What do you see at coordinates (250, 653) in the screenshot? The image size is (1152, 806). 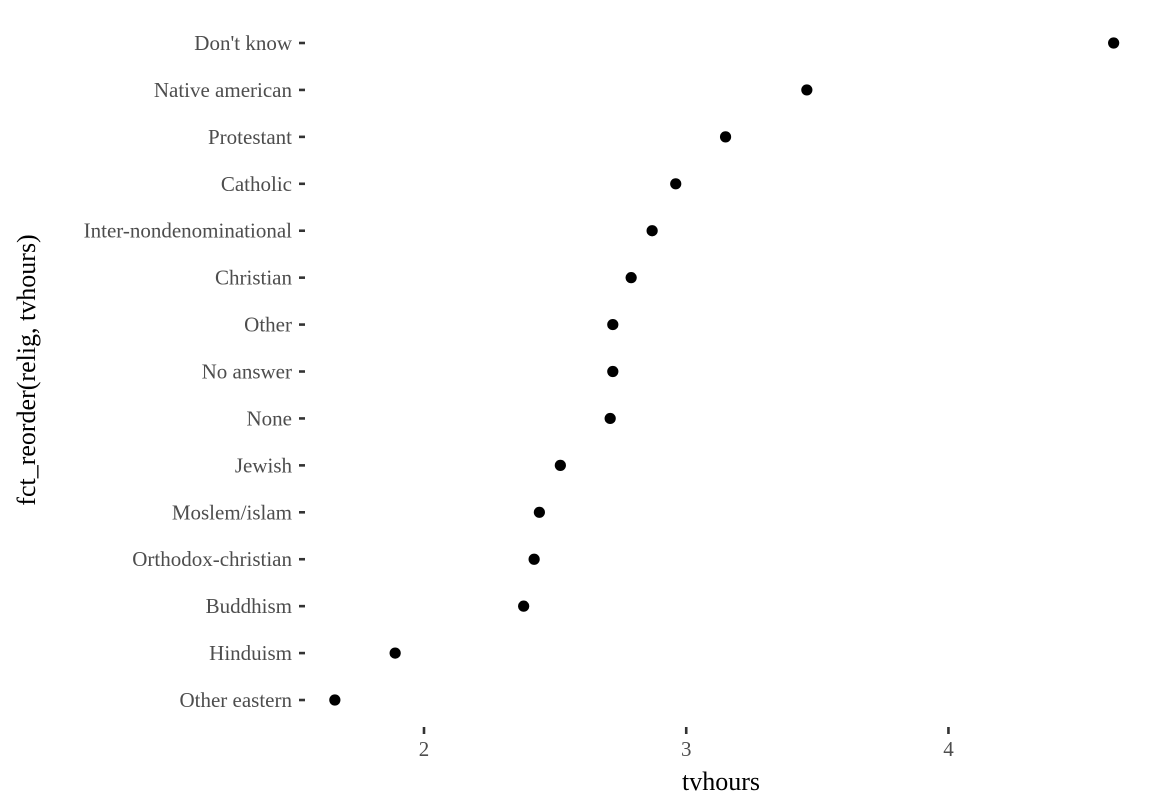 I see `y-tick-label: Hinduism` at bounding box center [250, 653].